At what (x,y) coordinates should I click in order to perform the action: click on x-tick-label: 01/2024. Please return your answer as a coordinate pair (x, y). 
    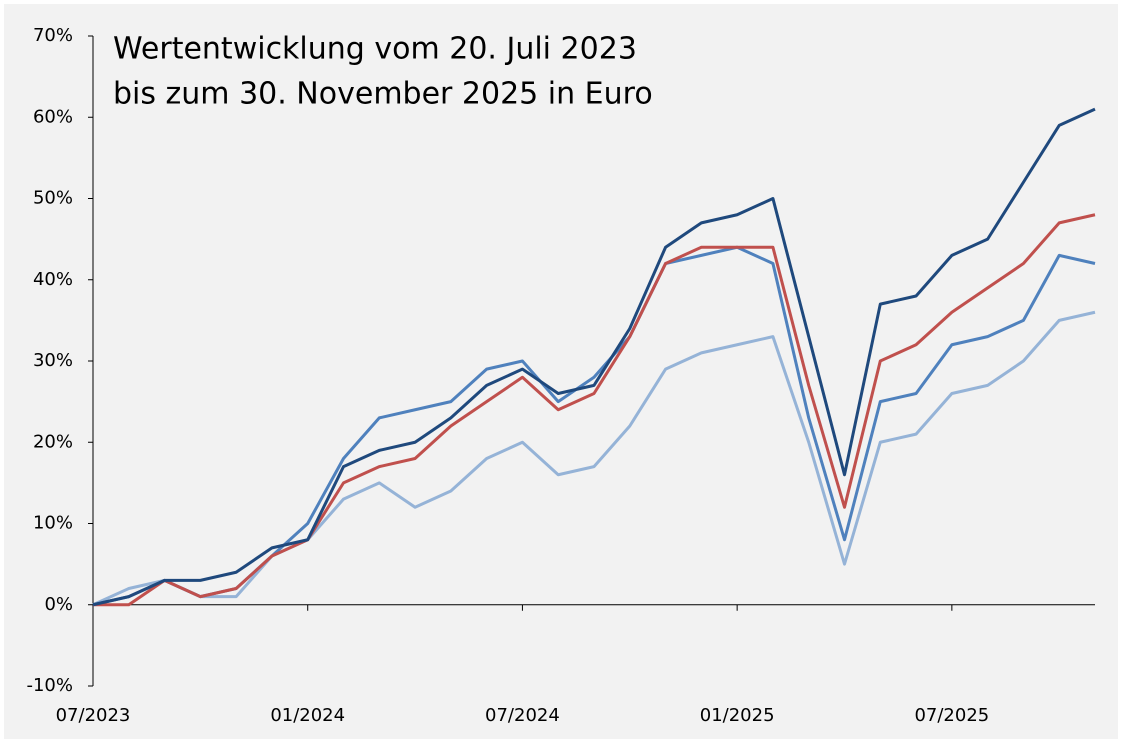
    Looking at the image, I should click on (307, 715).